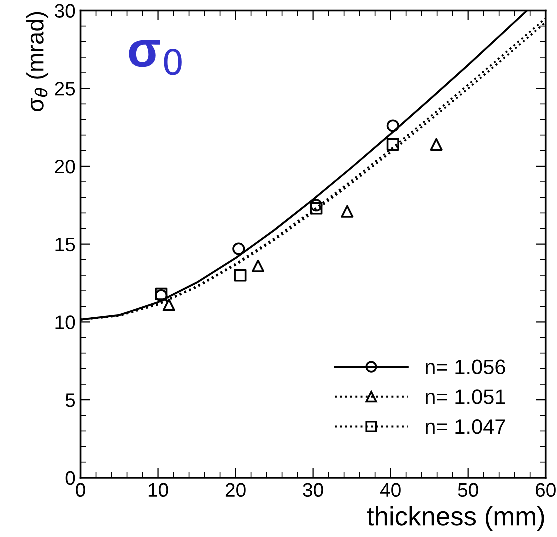 The width and height of the screenshot is (557, 537). What do you see at coordinates (313, 490) in the screenshot?
I see `x-tick-label: 30` at bounding box center [313, 490].